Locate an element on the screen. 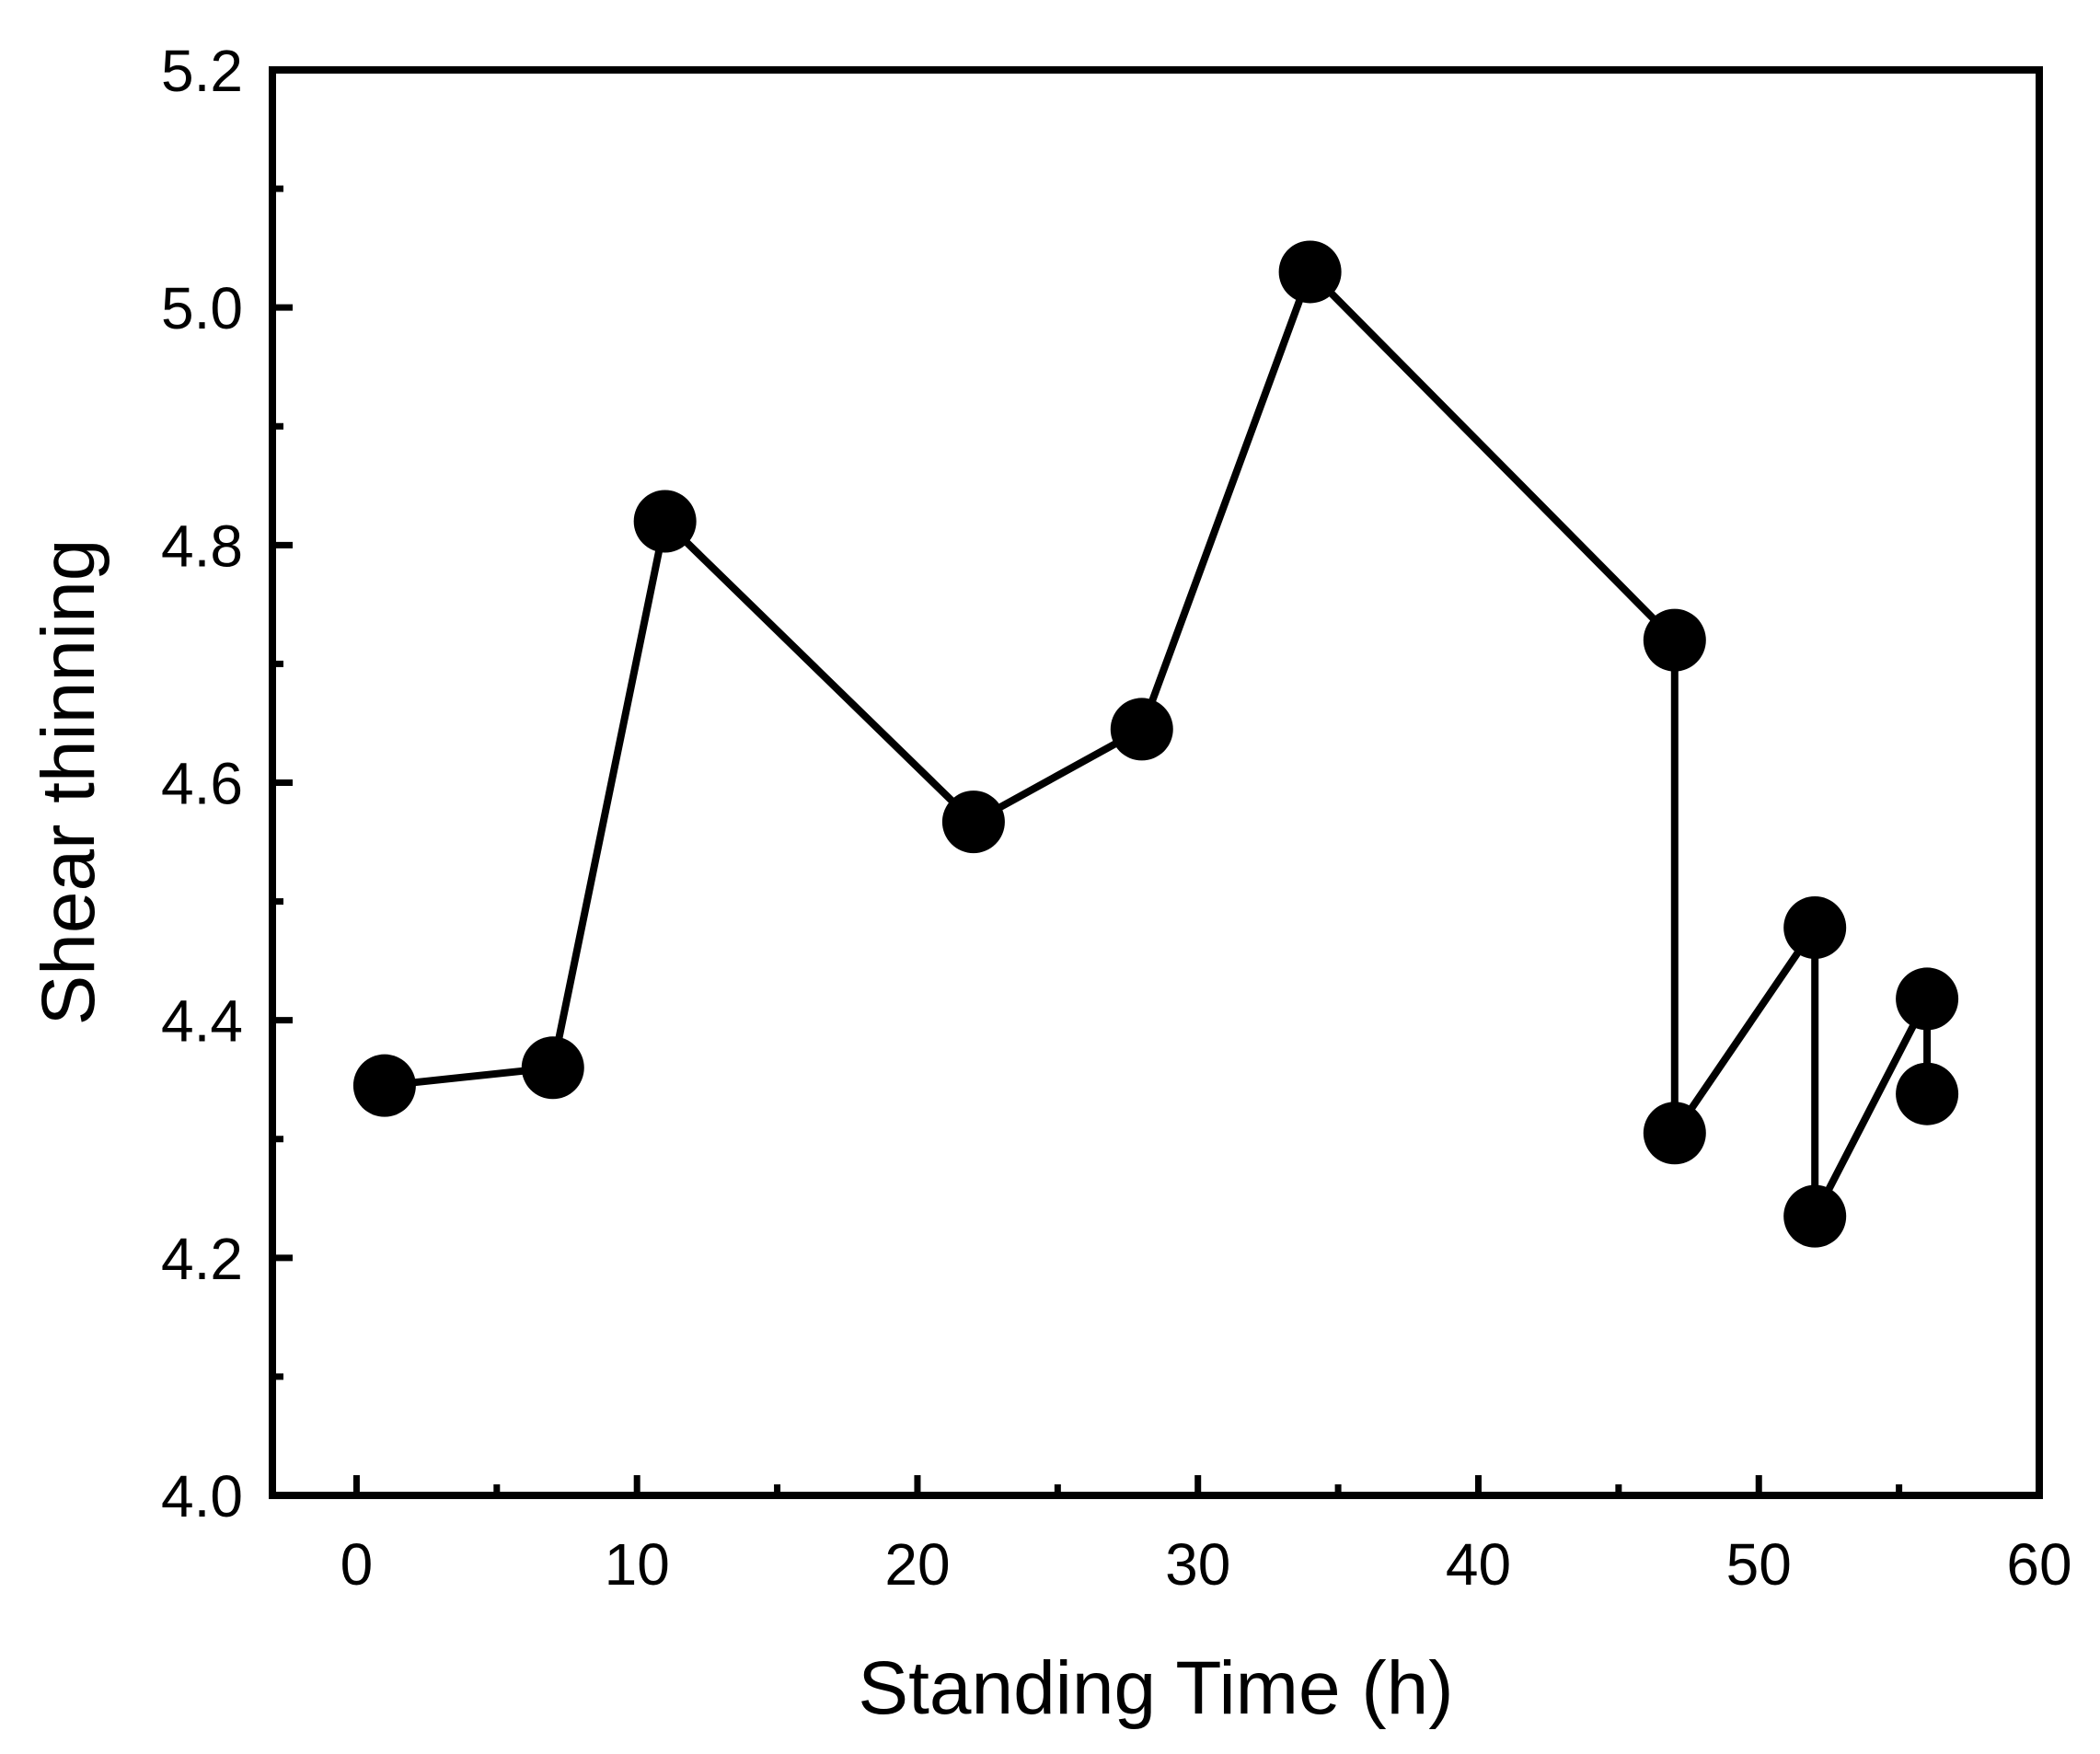 The height and width of the screenshot is (1754, 2100). x-tick-label: 50 is located at coordinates (1759, 1564).